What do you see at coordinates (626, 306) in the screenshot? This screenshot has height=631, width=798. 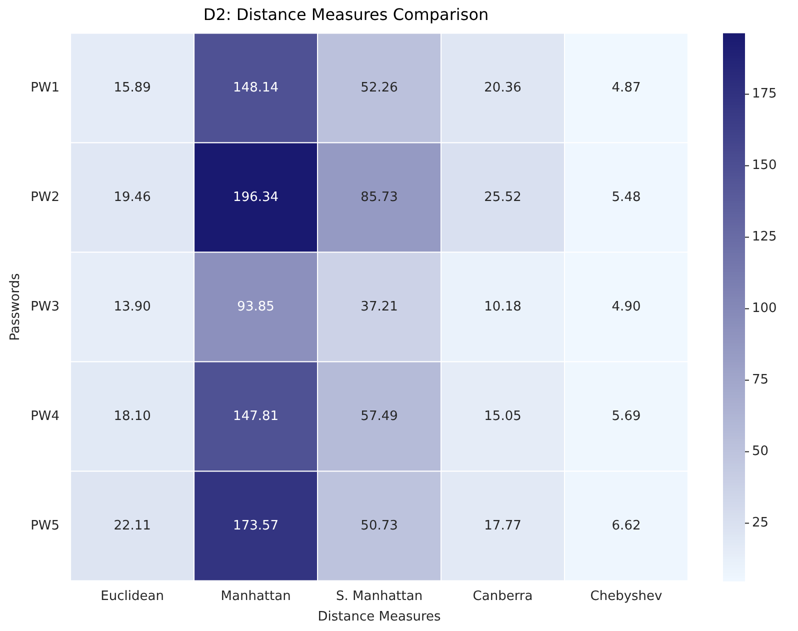 I see `data-label: 4.90` at bounding box center [626, 306].